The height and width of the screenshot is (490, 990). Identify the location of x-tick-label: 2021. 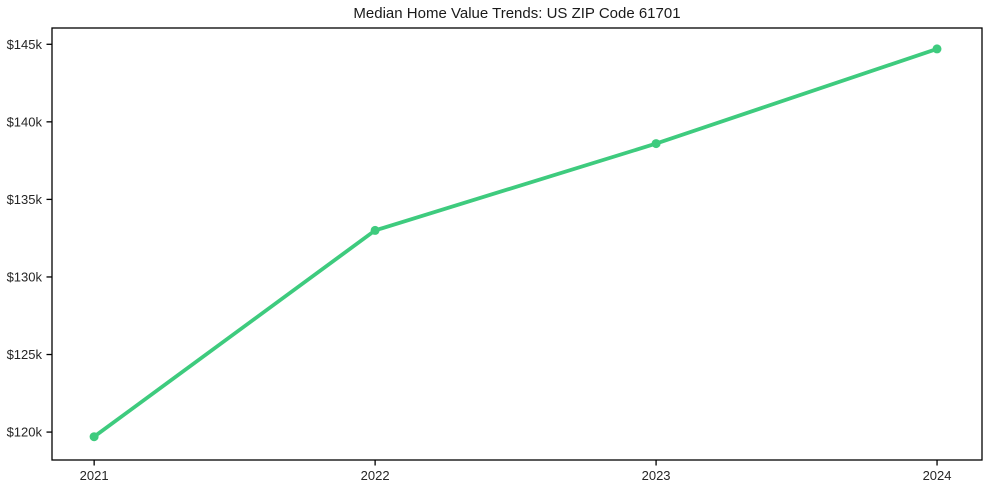
(94, 475).